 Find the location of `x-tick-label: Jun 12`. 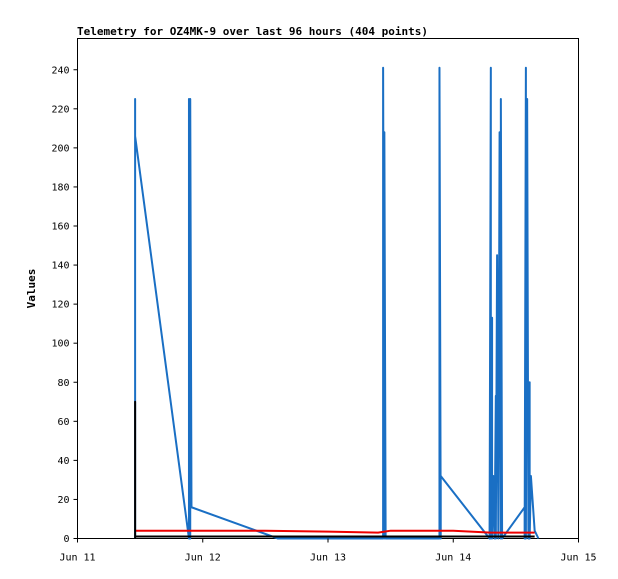

x-tick-label: Jun 12 is located at coordinates (203, 558).